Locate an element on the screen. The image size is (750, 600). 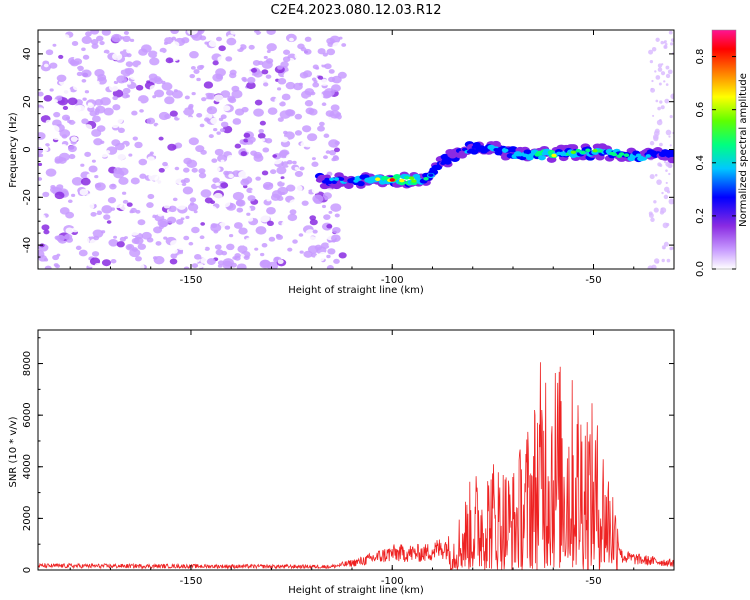
snr-x-label: Height of straight line (km) is located at coordinates (356, 590).